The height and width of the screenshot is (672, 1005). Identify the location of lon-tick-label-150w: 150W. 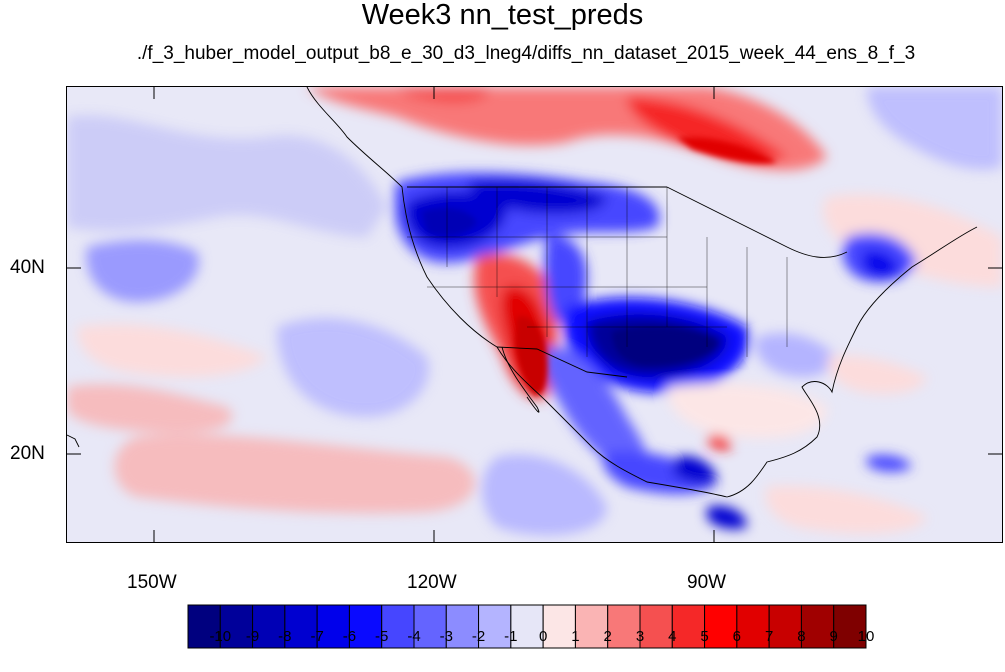
(152, 582).